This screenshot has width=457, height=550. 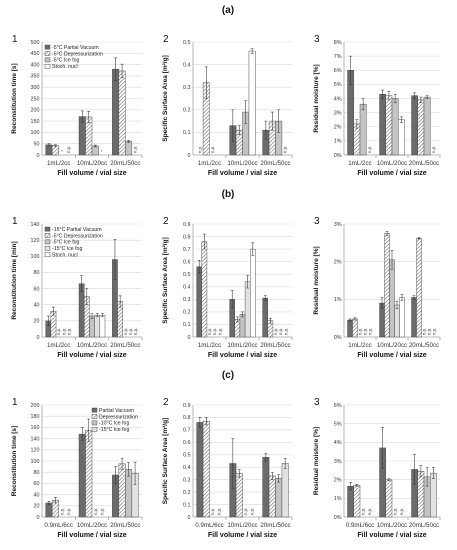 I want to click on legend-label: Partial Vacuum, so click(x=116, y=411).